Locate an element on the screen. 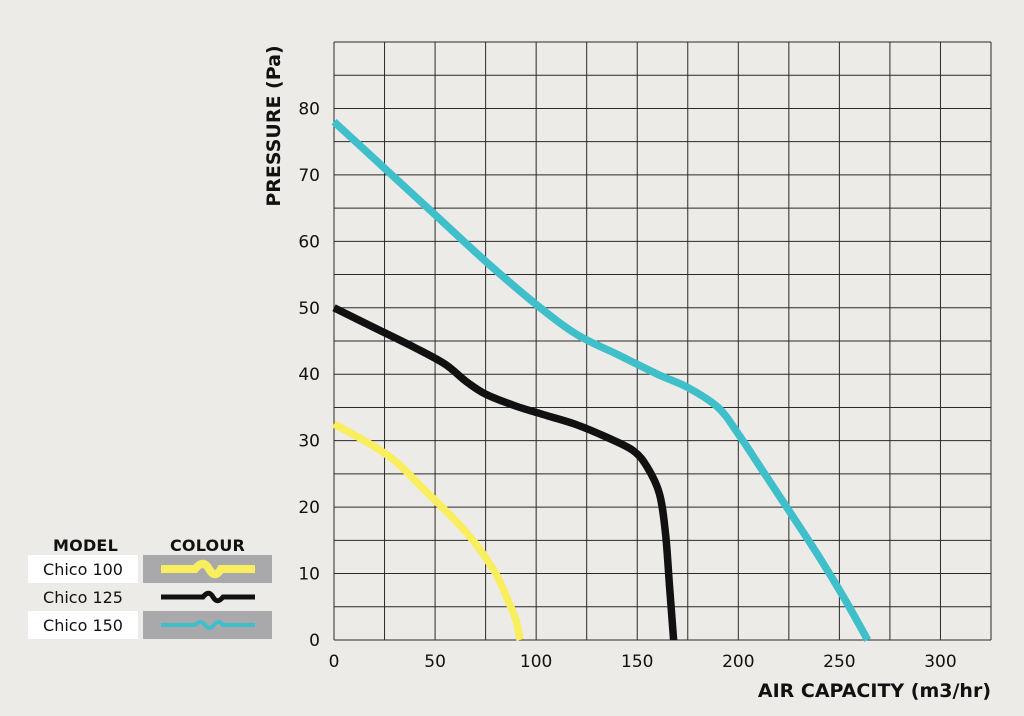  y-tick-label: 60 is located at coordinates (309, 242).